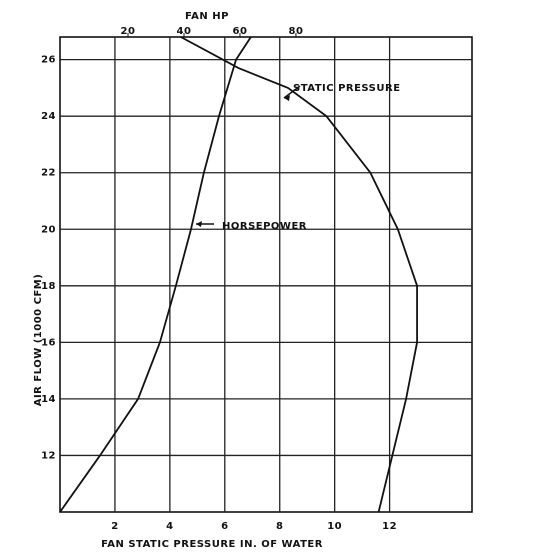 The height and width of the screenshot is (552, 546). Describe the element at coordinates (48, 173) in the screenshot. I see `y-tick-label: 22` at that location.